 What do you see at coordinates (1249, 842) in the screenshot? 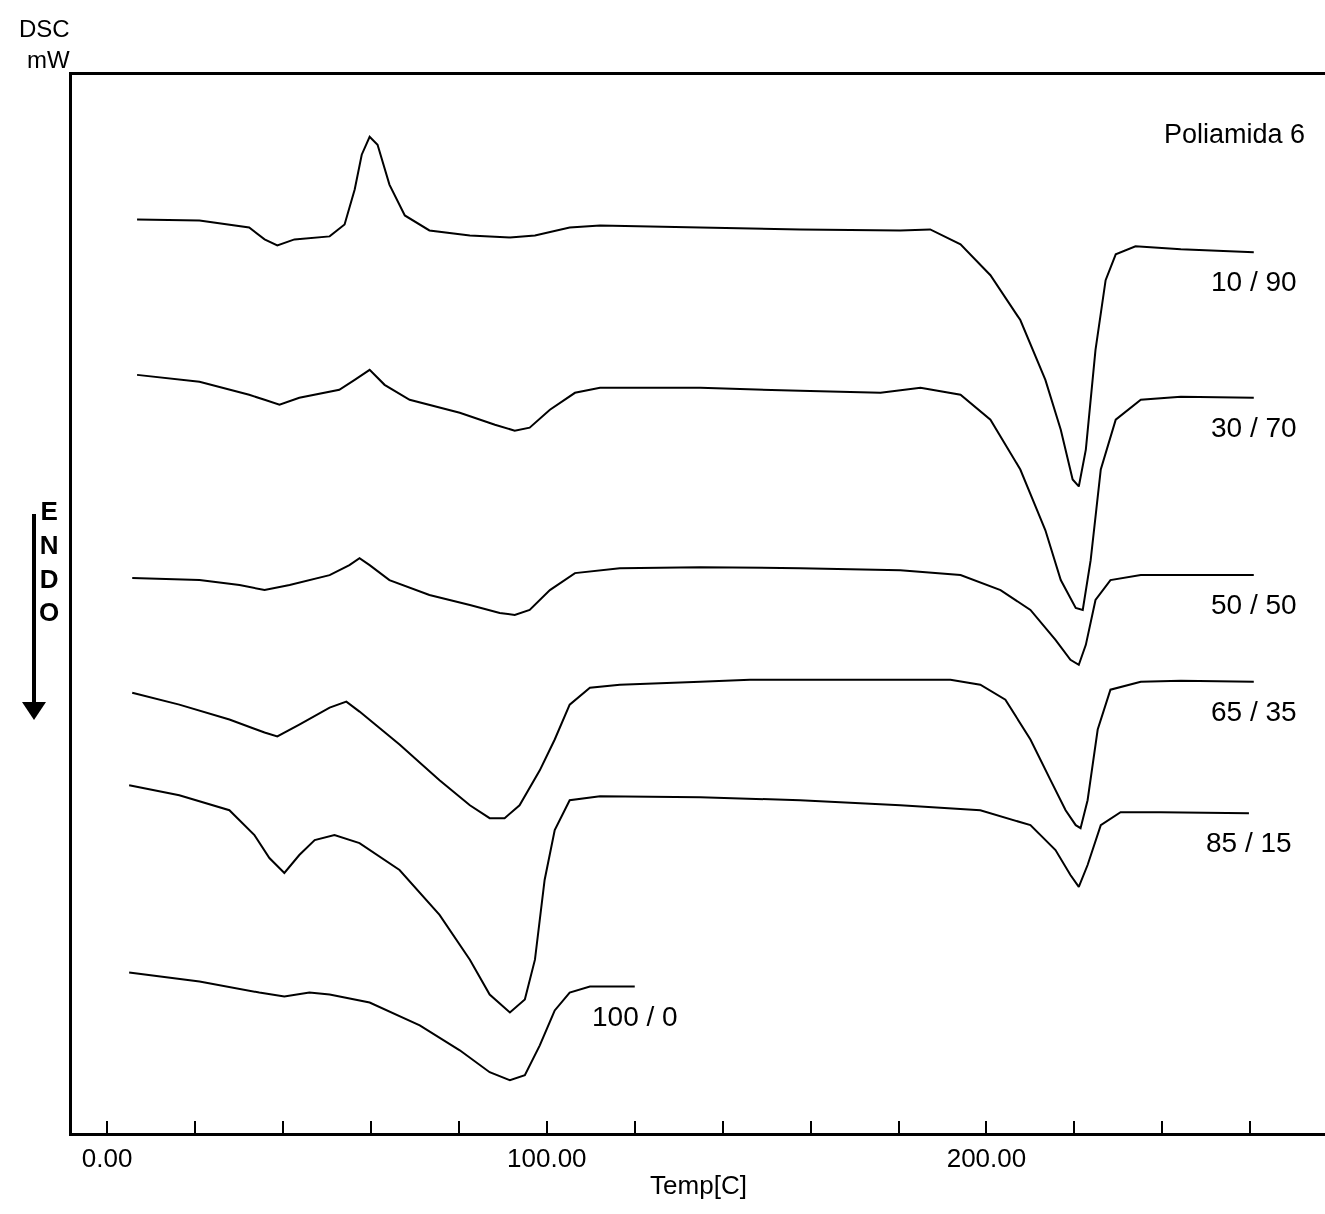
I see `series-label: 85 / 15` at bounding box center [1249, 842].